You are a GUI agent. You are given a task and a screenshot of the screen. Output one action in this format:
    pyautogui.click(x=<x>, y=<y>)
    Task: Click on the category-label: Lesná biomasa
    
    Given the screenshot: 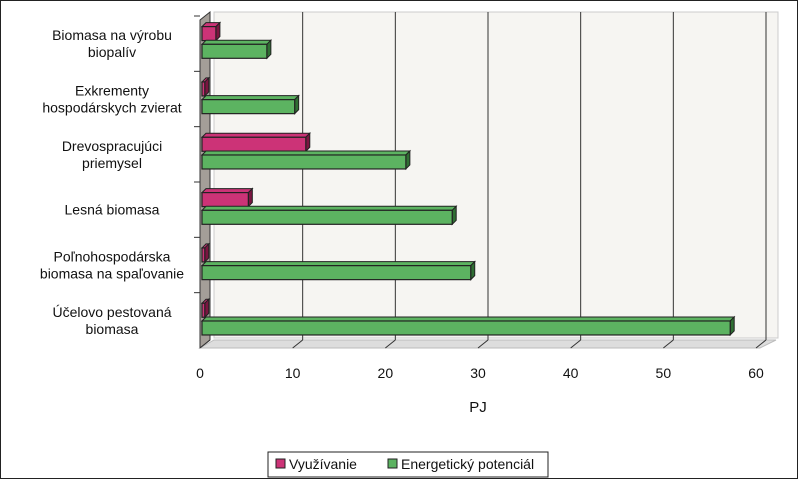 What is the action you would take?
    pyautogui.click(x=112, y=210)
    